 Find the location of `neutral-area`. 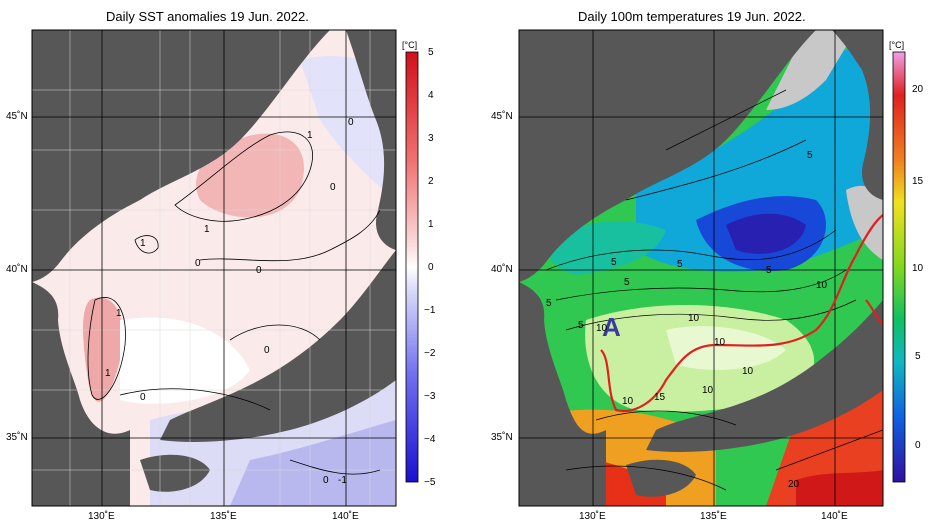

neutral-area is located at coordinates (185, 360).